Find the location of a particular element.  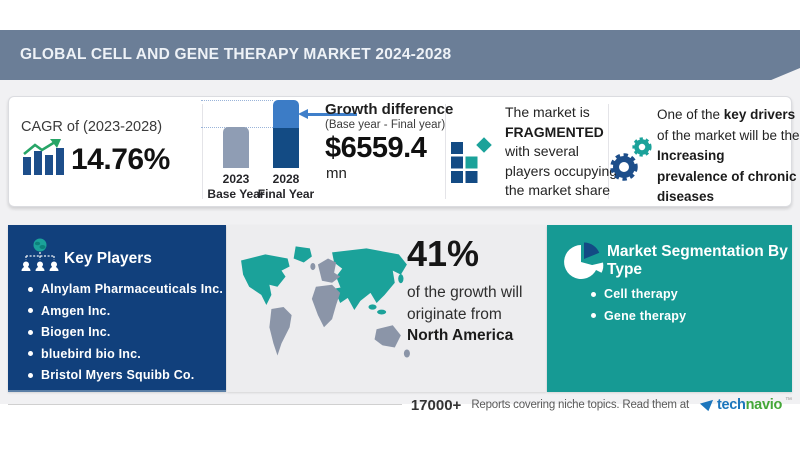

bar-2028-base-segment is located at coordinates (286, 148).